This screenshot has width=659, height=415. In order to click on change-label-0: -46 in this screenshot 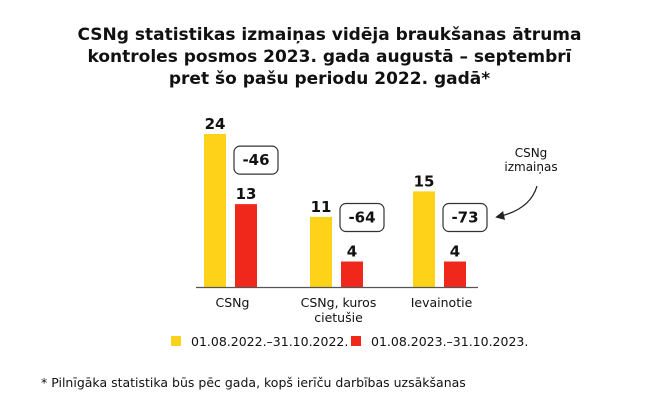, I will do `click(255, 160)`.